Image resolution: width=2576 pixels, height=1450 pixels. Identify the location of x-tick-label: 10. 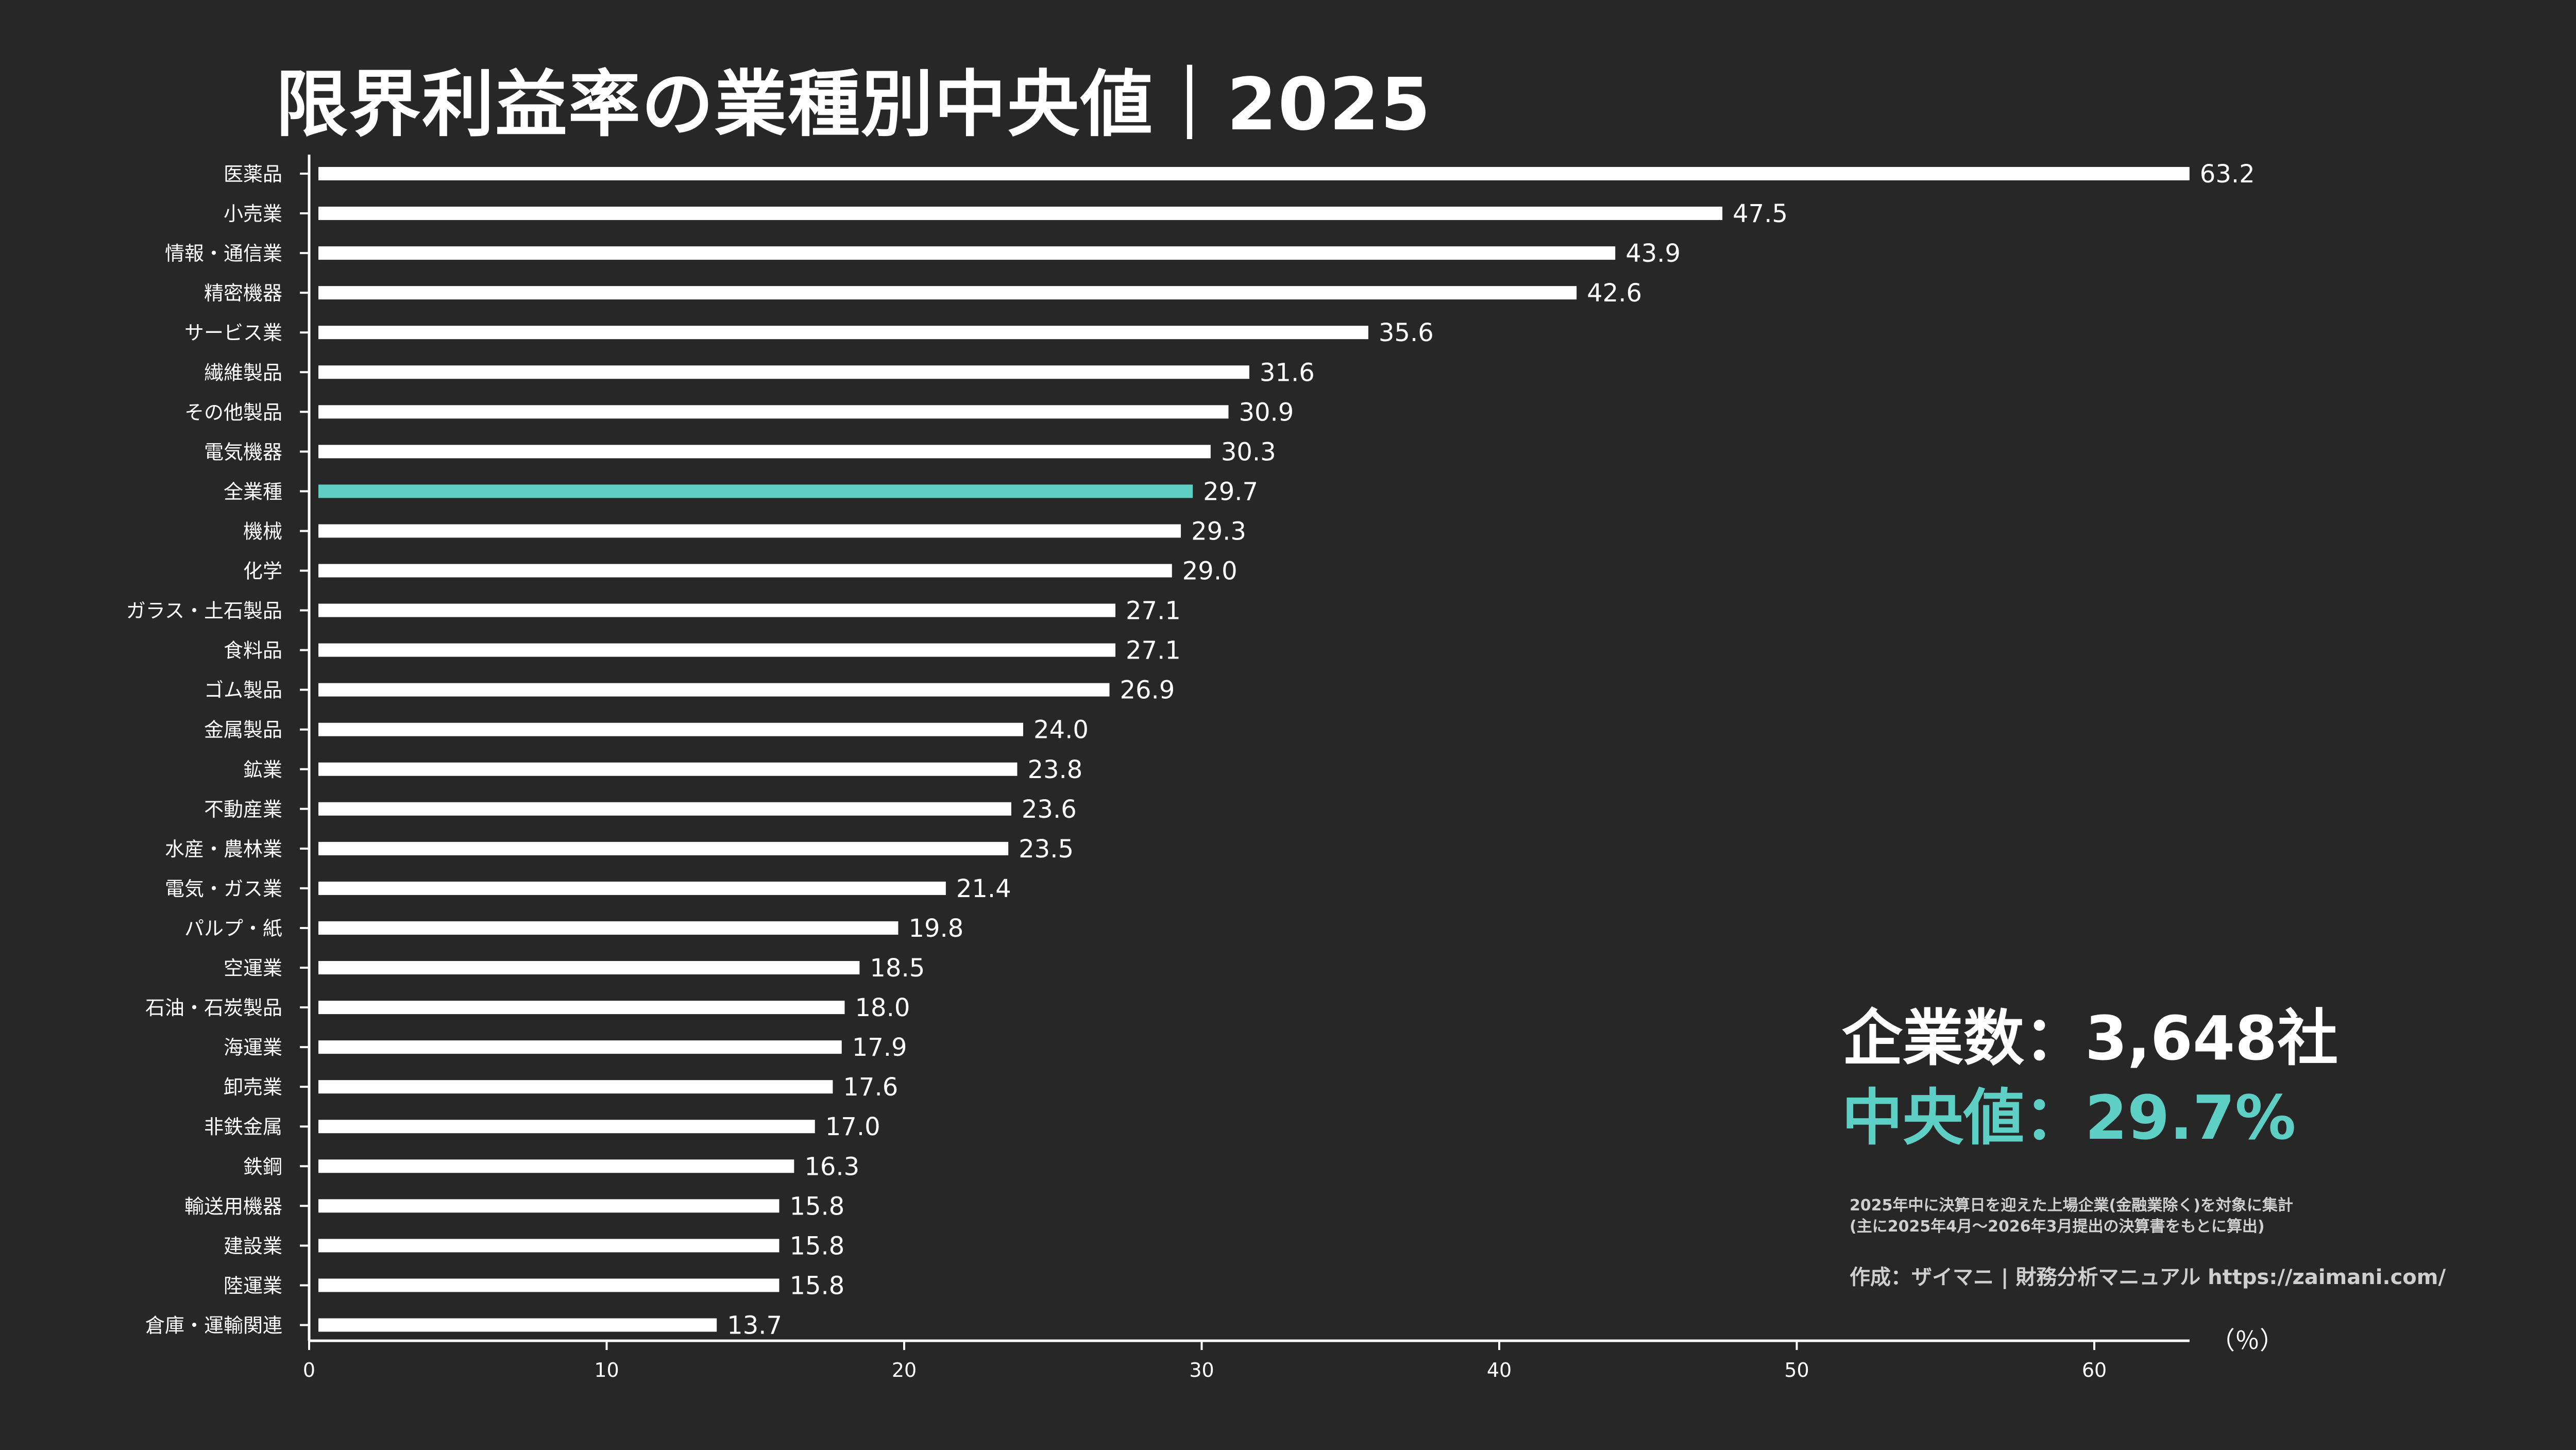
(606, 1370).